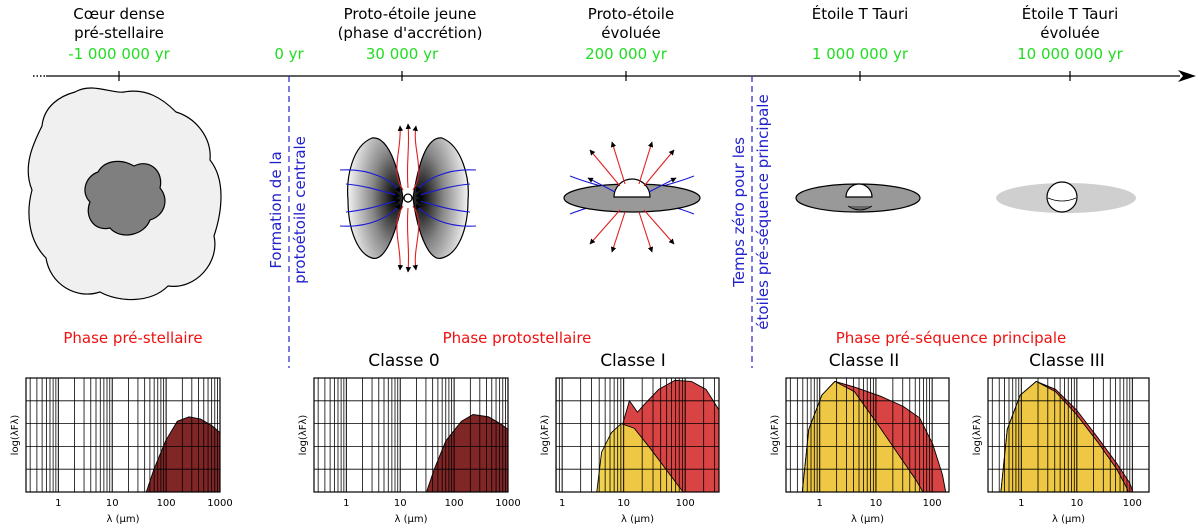 This screenshot has height=532, width=1198. I want to click on time-label: 1 000 000 yr, so click(860, 54).